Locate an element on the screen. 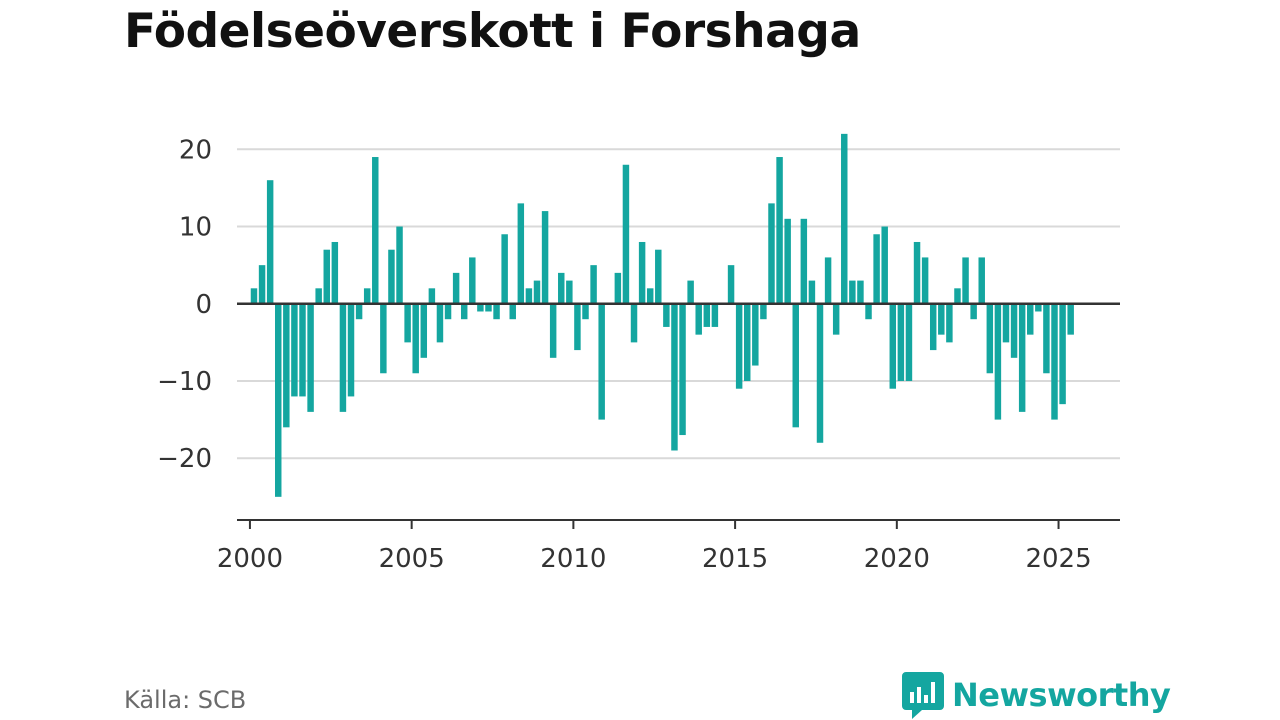  y-tick-label: 10 is located at coordinates (195, 228).